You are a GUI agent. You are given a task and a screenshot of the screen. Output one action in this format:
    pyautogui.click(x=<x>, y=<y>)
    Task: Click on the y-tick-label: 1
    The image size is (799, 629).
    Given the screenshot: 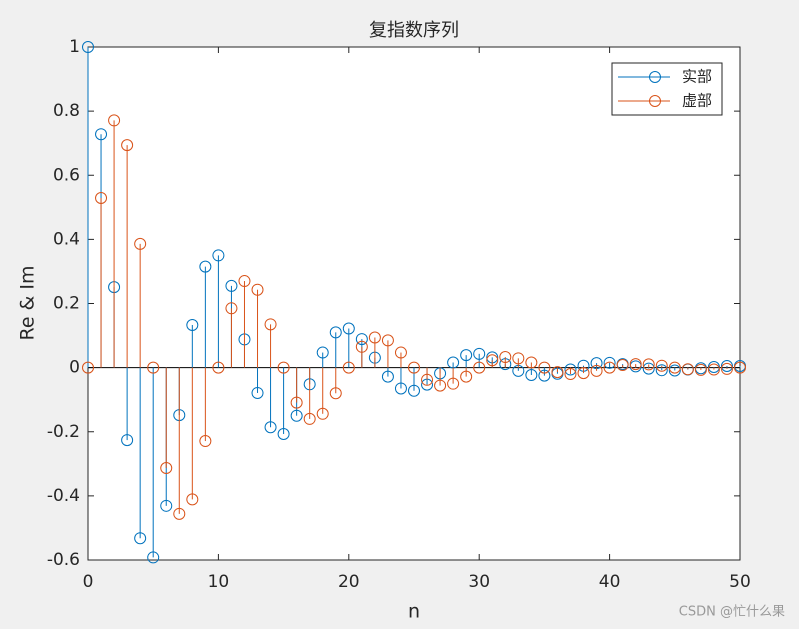 What is the action you would take?
    pyautogui.click(x=74, y=47)
    